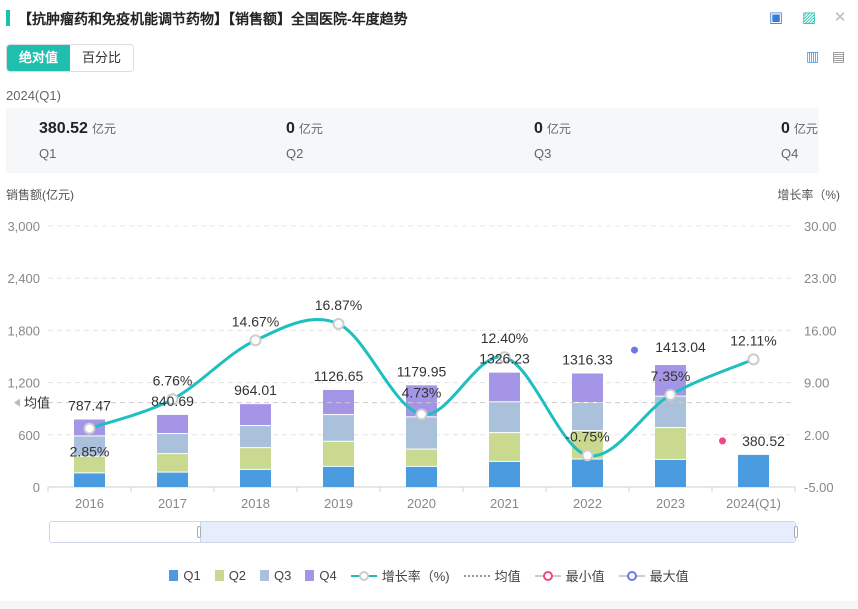  Describe the element at coordinates (89, 503) in the screenshot. I see `x-tick-label: 2016` at that location.